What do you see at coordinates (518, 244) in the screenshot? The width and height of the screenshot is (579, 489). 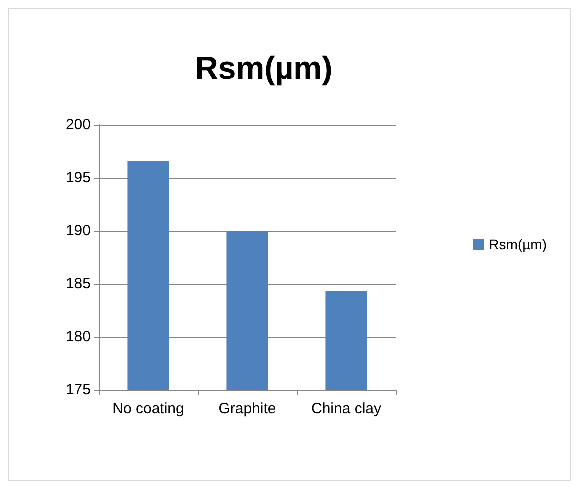 I see `legend-label: Rsm(µm)` at bounding box center [518, 244].